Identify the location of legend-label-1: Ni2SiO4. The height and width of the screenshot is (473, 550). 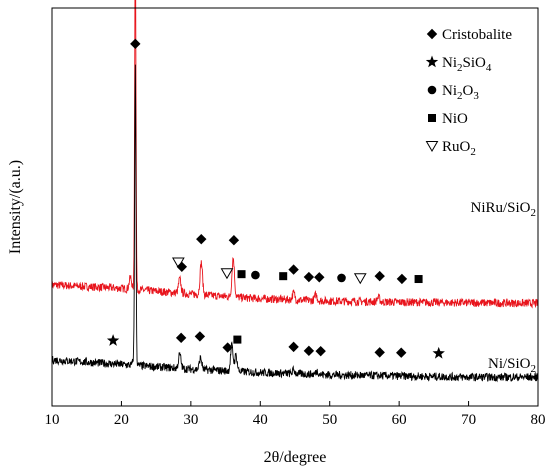
(467, 64).